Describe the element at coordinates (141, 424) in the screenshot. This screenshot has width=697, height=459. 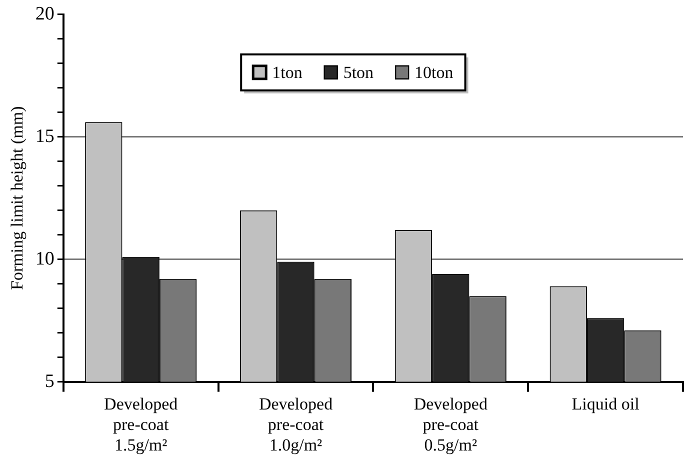
I see `x-tick-label: Developed pre-coat 1.5g/m²` at that location.